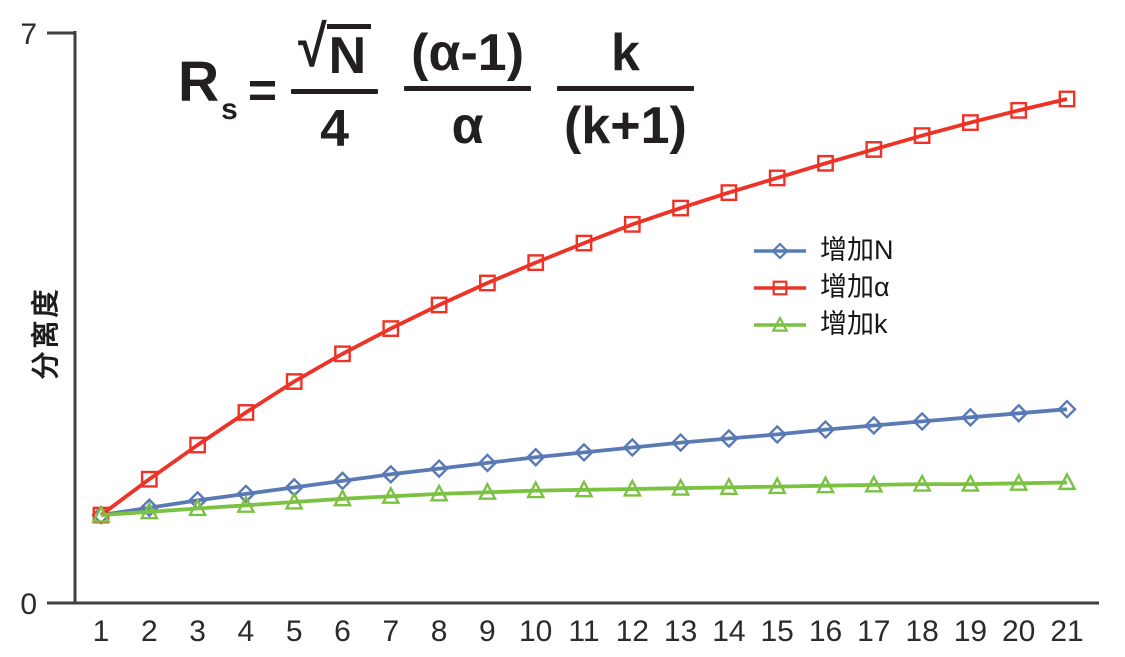  Describe the element at coordinates (468, 53) in the screenshot. I see `fraction2-numerator: (α-1)` at that location.